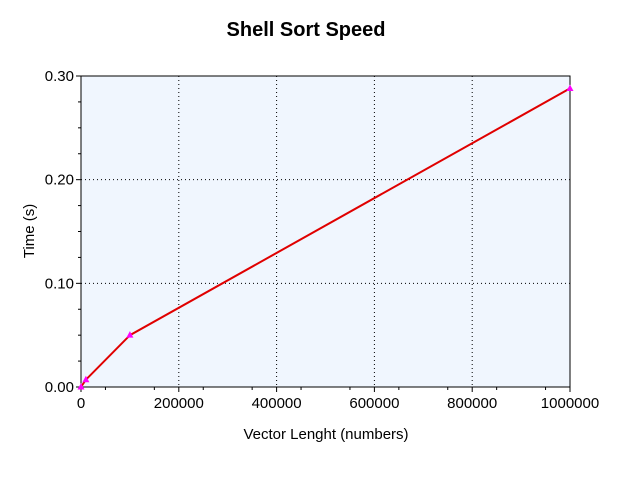 The image size is (640, 480). Describe the element at coordinates (59, 180) in the screenshot. I see `y-tick-label: 0.20` at that location.